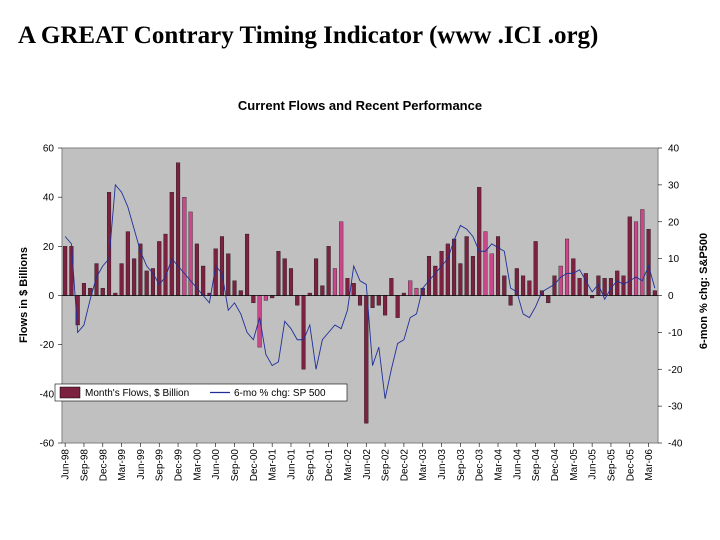  Describe the element at coordinates (675, 444) in the screenshot. I see `y2-tick-label: -40` at that location.